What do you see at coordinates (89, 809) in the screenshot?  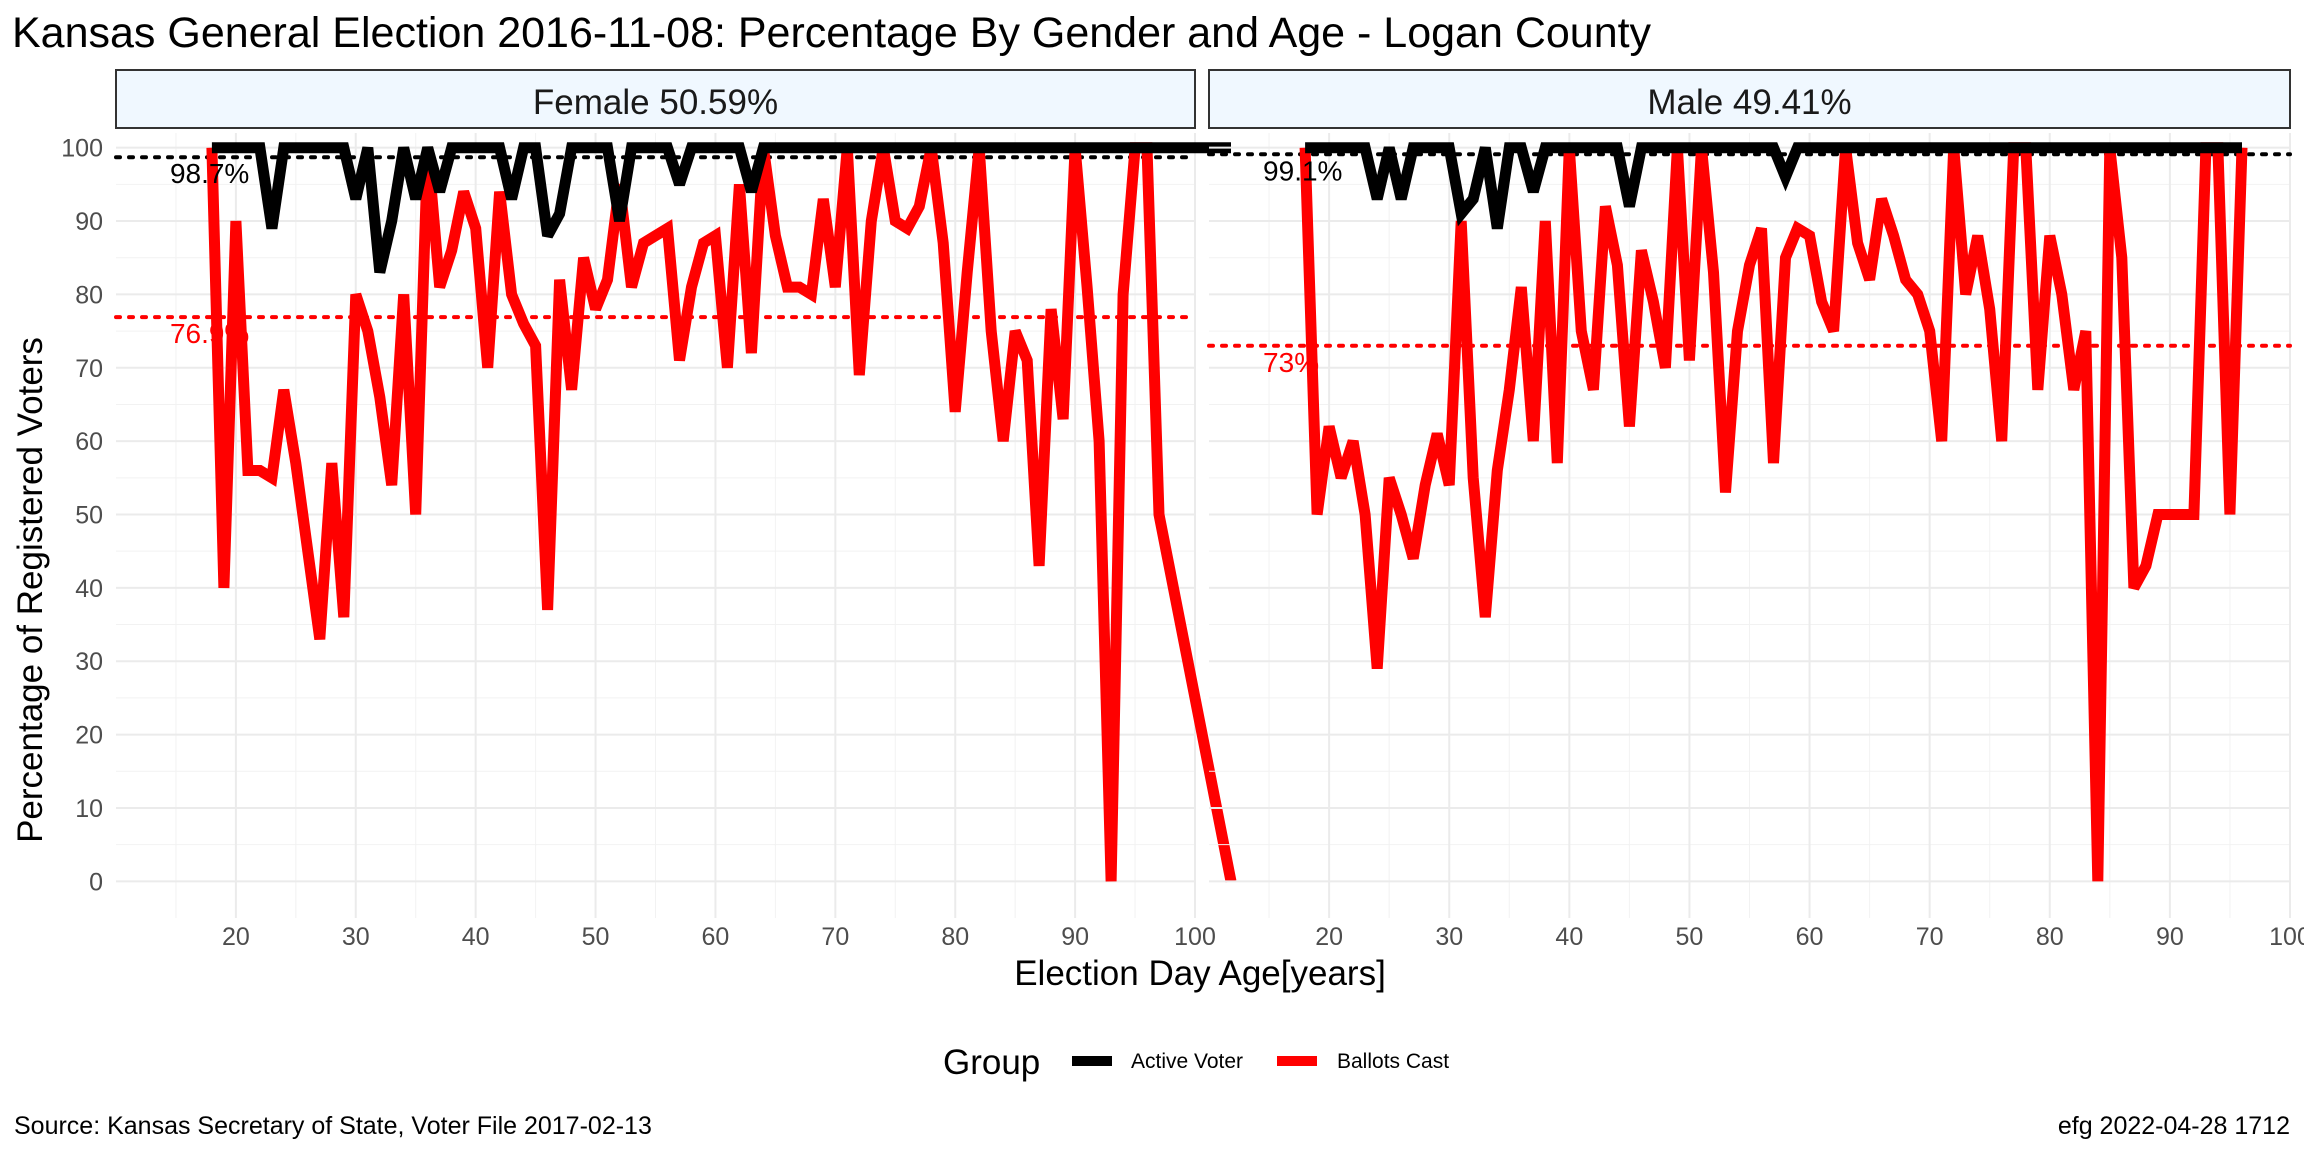 I see `y-tick-label: 10` at bounding box center [89, 809].